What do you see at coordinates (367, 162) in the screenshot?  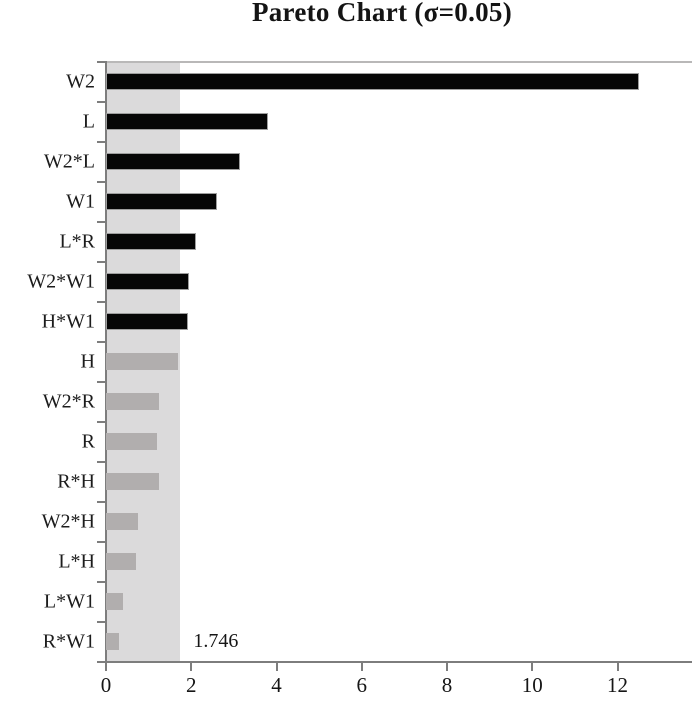 I see `chart-row: W2*L` at bounding box center [367, 162].